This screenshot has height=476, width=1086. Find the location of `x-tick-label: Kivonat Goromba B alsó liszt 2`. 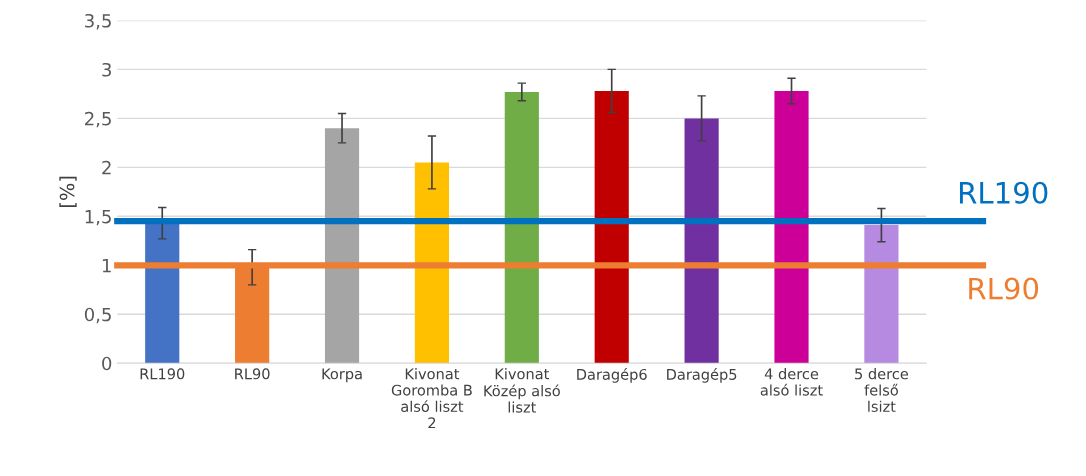

x-tick-label: Kivonat Goromba B alsó liszt 2 is located at coordinates (431, 398).